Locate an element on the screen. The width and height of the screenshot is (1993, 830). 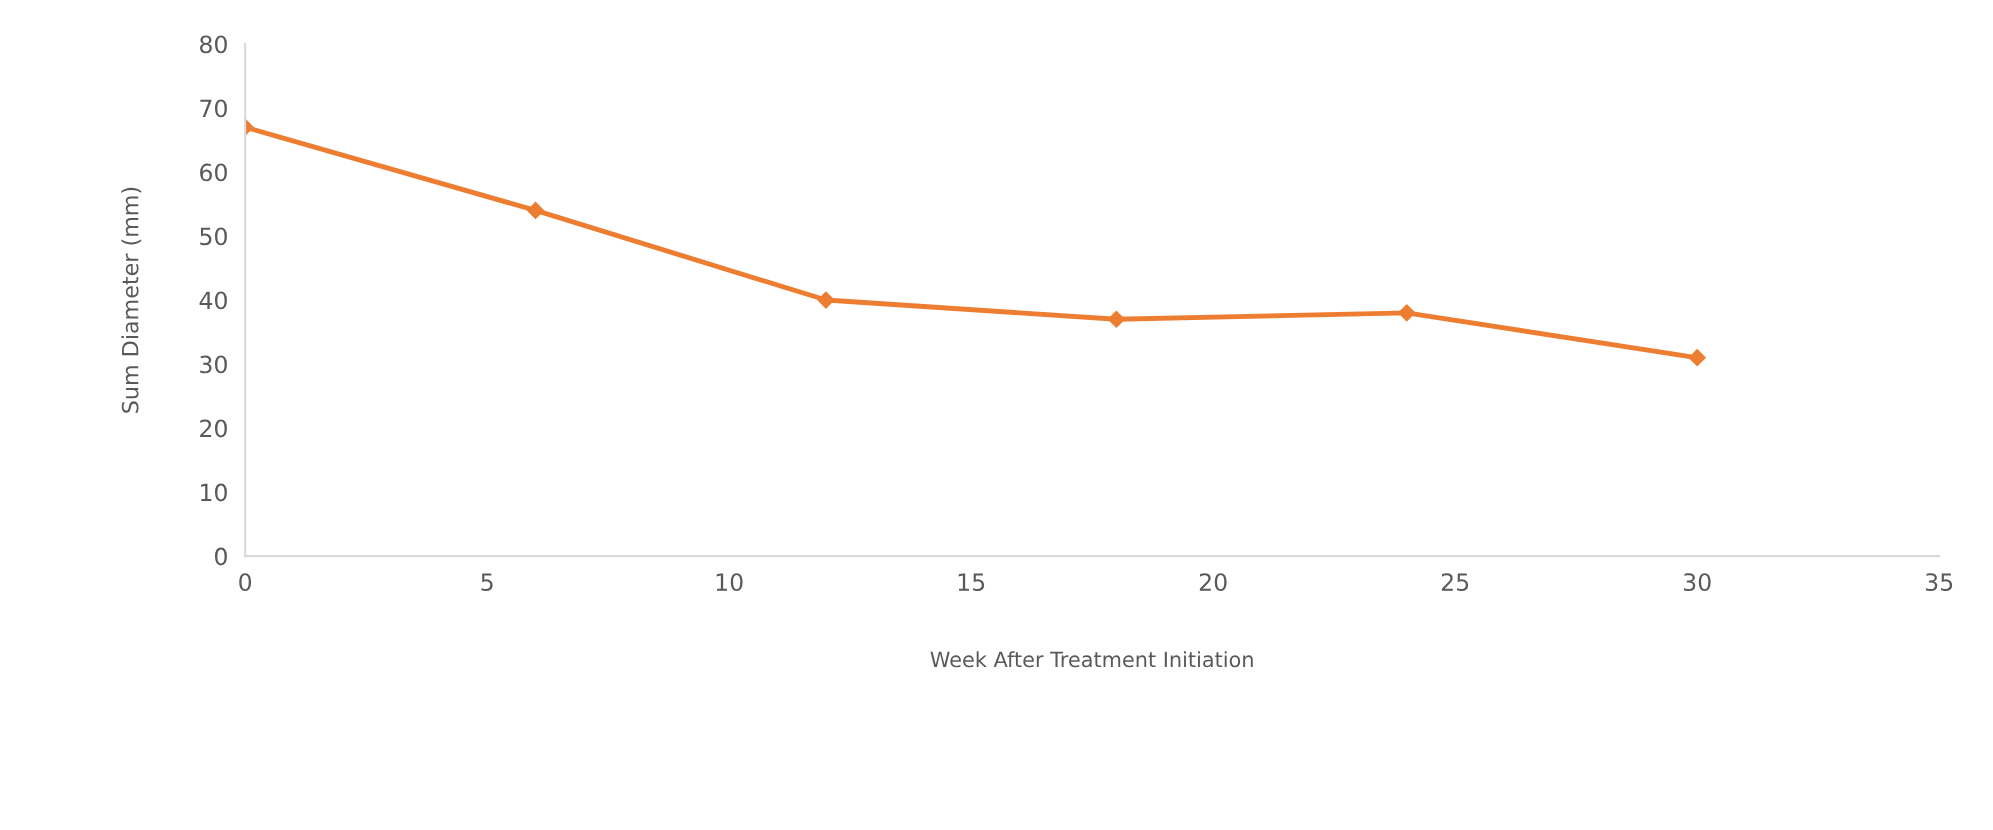
y-tick-label: 20 is located at coordinates (213, 428).